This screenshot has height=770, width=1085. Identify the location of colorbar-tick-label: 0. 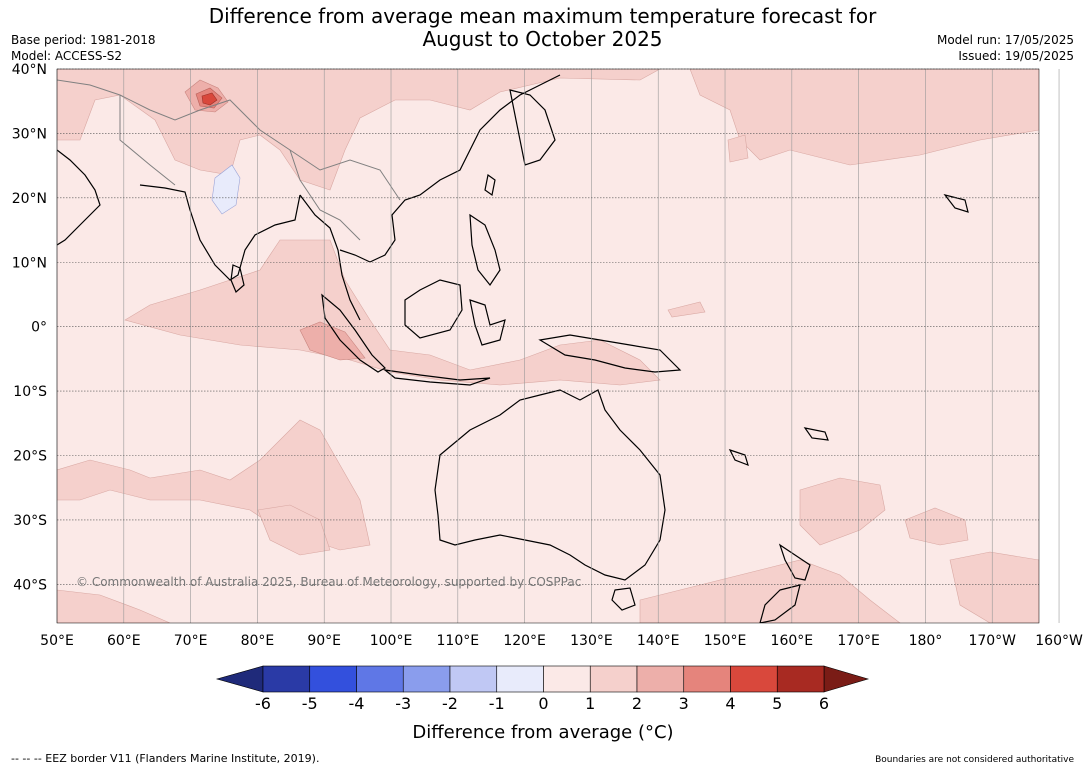
(543, 703).